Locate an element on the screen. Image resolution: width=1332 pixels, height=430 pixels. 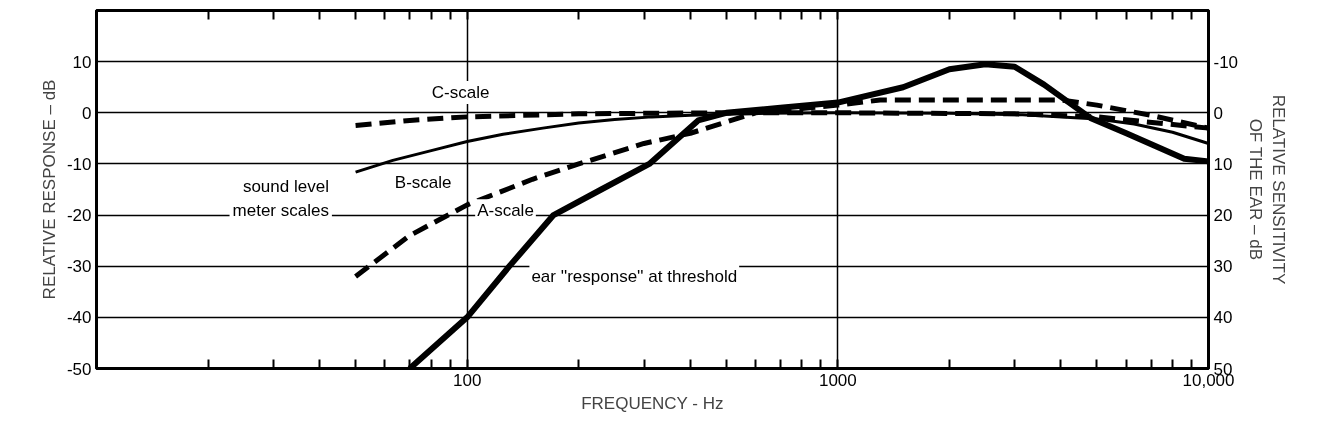
x-tick-label: 1000 is located at coordinates (837, 380).